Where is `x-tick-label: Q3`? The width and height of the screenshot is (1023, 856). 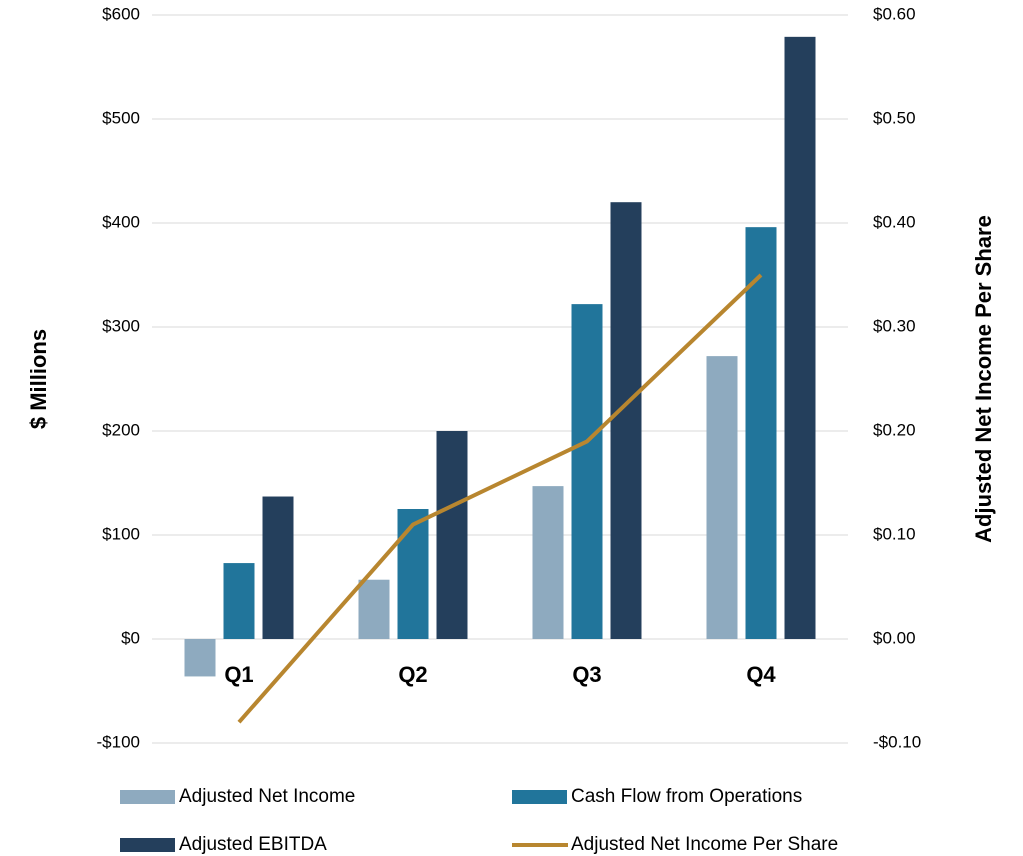
x-tick-label: Q3 is located at coordinates (586, 674).